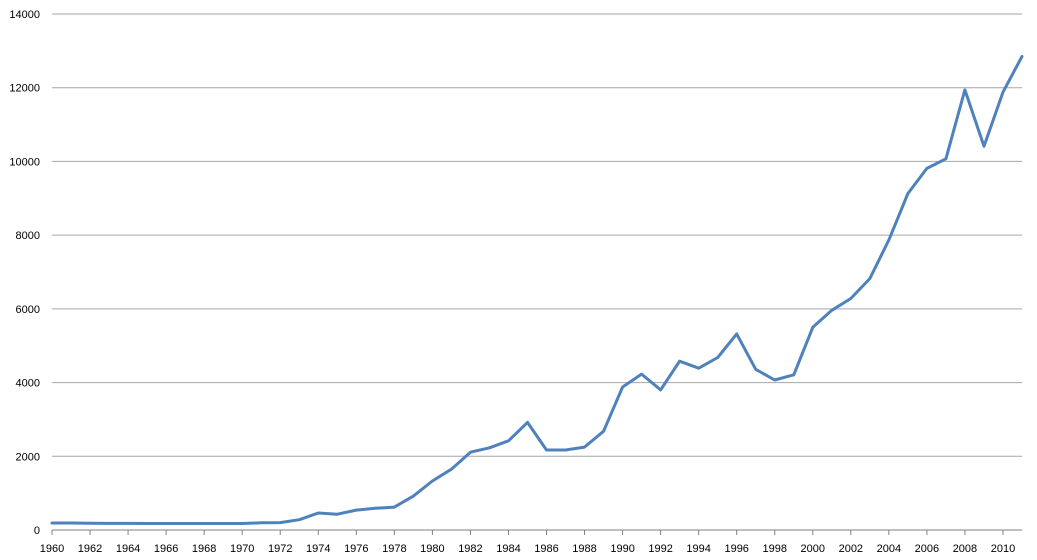 This screenshot has height=560, width=1037. What do you see at coordinates (52, 549) in the screenshot?
I see `x-tick-label: 1960` at bounding box center [52, 549].